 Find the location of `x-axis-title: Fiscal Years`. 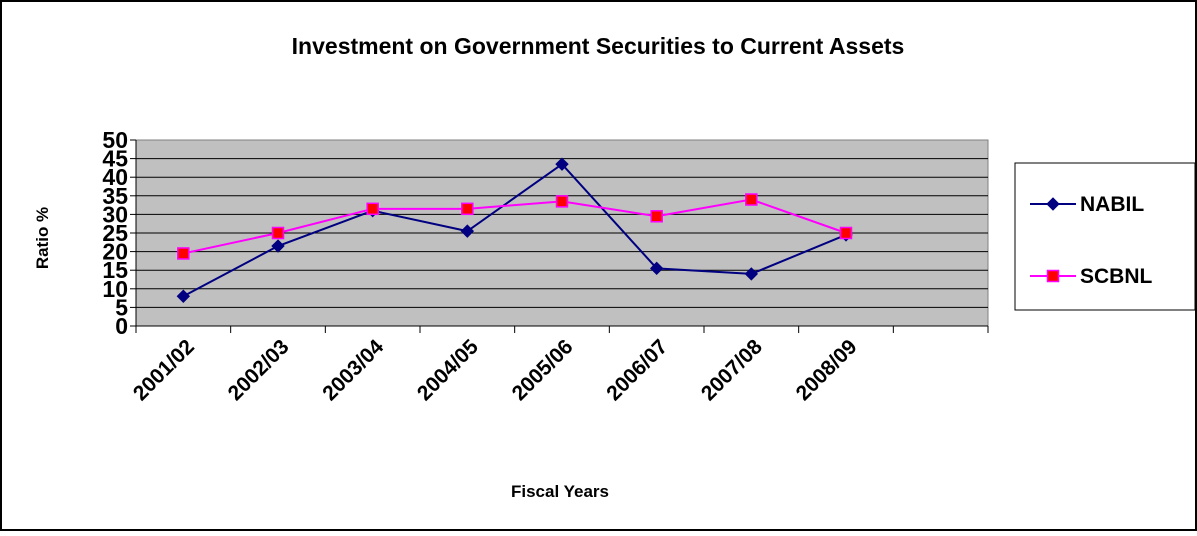

x-axis-title: Fiscal Years is located at coordinates (560, 491).